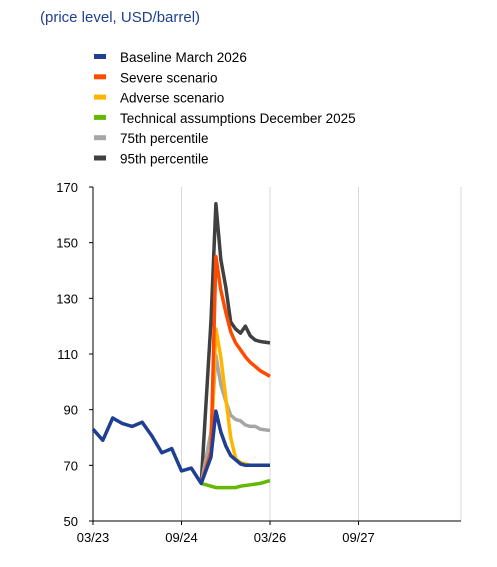  I want to click on legend-swatch-severe-scenario, so click(100, 77).